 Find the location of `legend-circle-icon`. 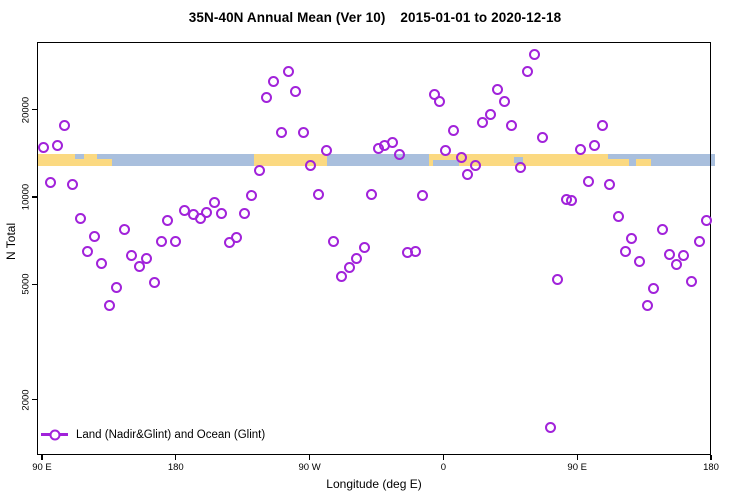

legend-circle-icon is located at coordinates (54, 434).